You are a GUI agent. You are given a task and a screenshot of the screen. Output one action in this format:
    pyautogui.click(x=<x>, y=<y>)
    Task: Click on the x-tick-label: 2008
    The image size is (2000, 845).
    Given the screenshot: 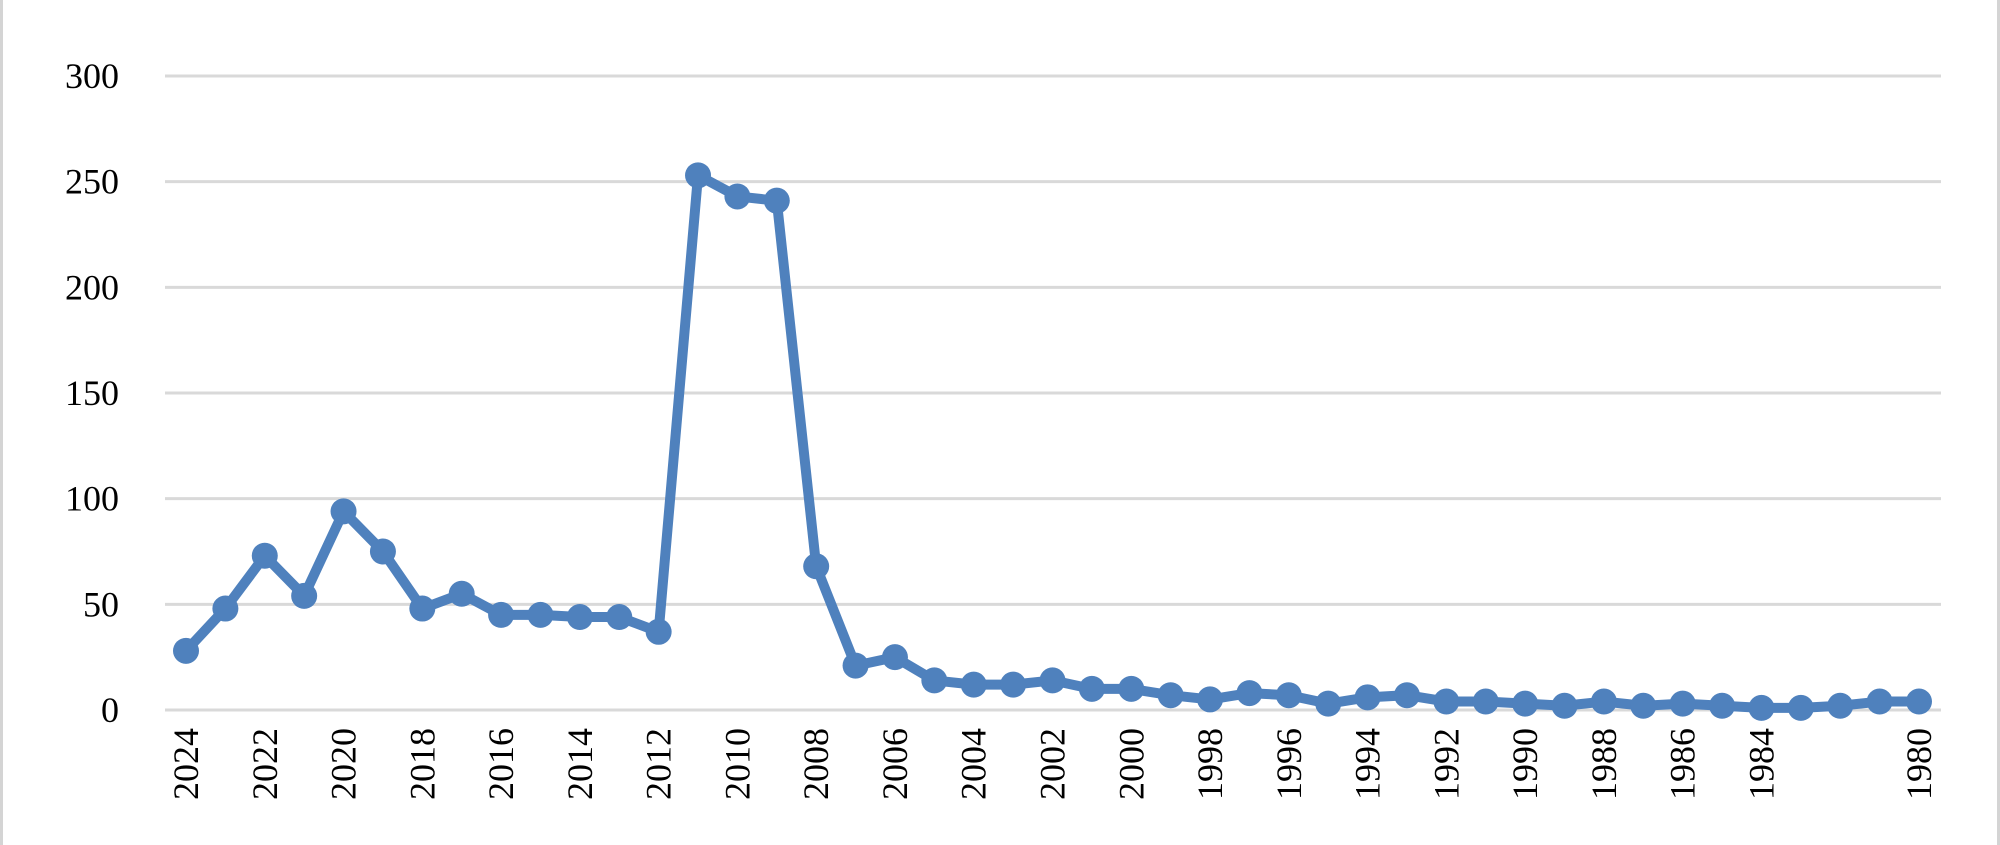 What is the action you would take?
    pyautogui.click(x=816, y=764)
    